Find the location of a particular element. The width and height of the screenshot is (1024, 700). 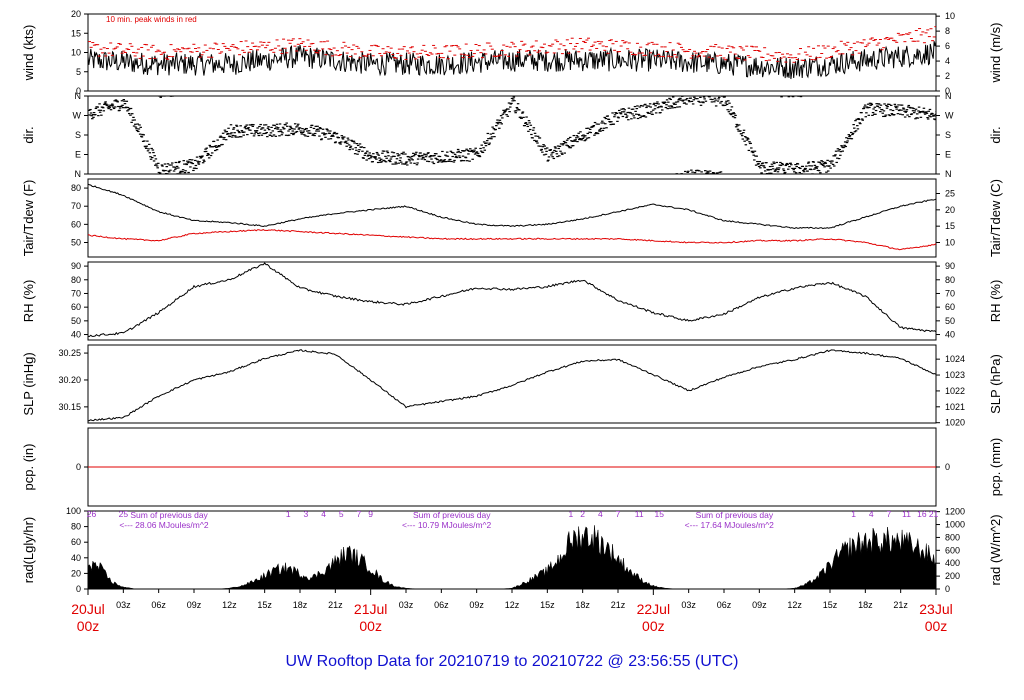

y-tick-label-left: 30.20 is located at coordinates (69, 380).